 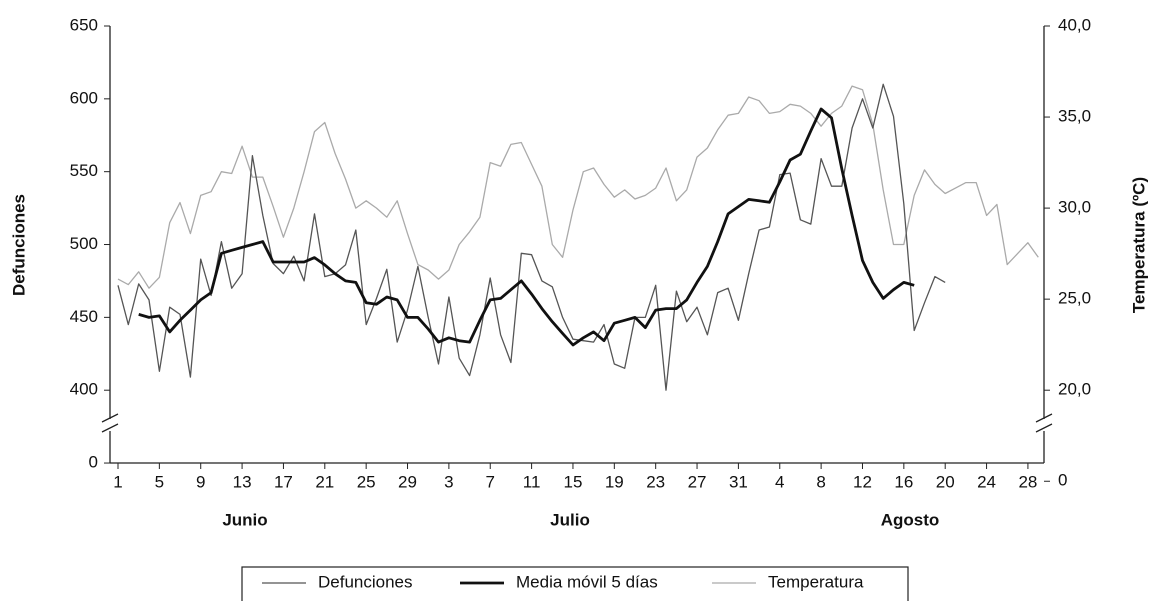 What do you see at coordinates (93, 462) in the screenshot?
I see `y-tick-label: 0` at bounding box center [93, 462].